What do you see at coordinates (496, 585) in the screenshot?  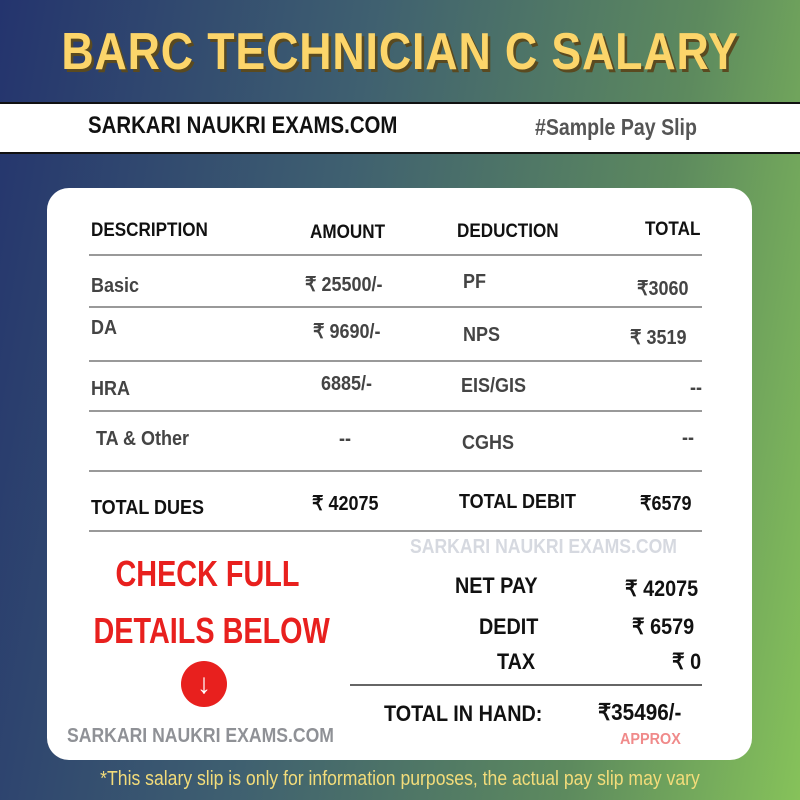 I see `net-pay-label: NET PAY` at bounding box center [496, 585].